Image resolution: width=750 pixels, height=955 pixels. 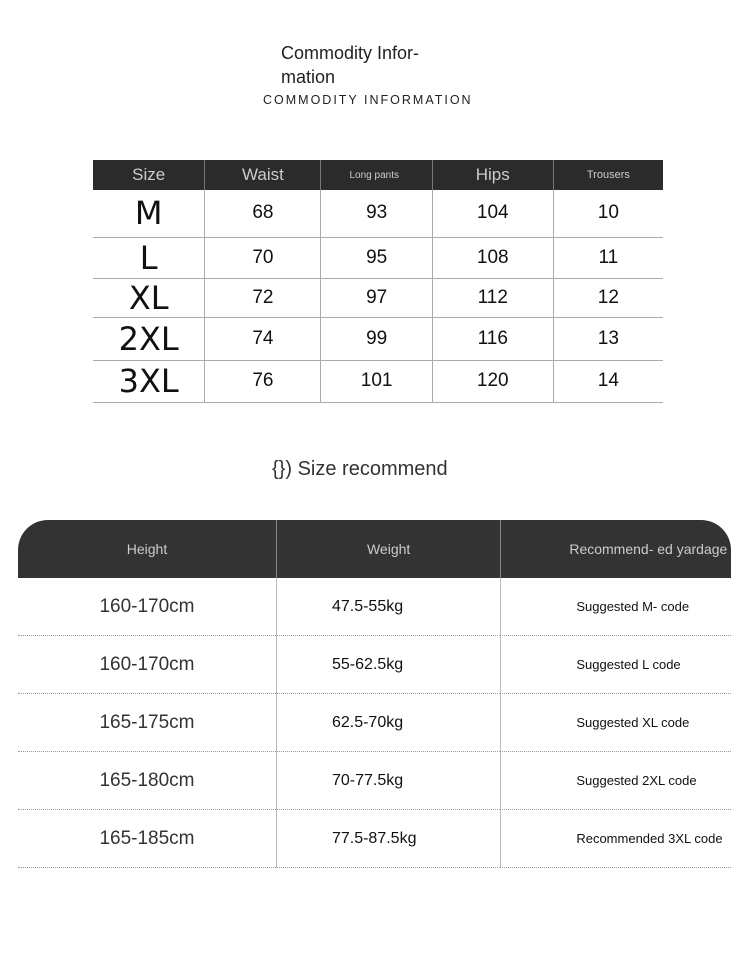 I want to click on value-cell: 112, so click(x=492, y=298).